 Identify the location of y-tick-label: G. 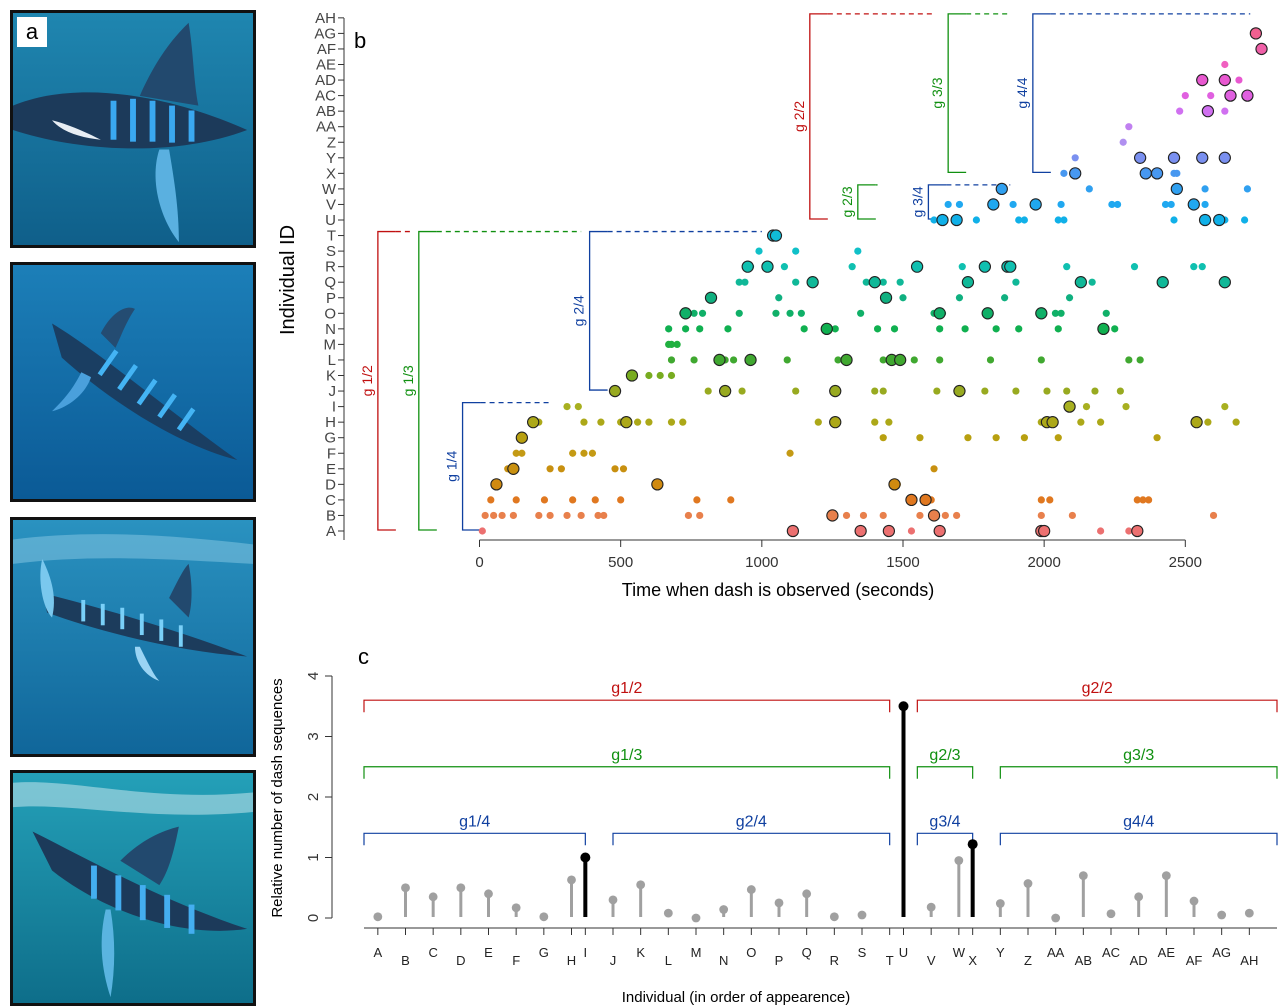
(330, 438).